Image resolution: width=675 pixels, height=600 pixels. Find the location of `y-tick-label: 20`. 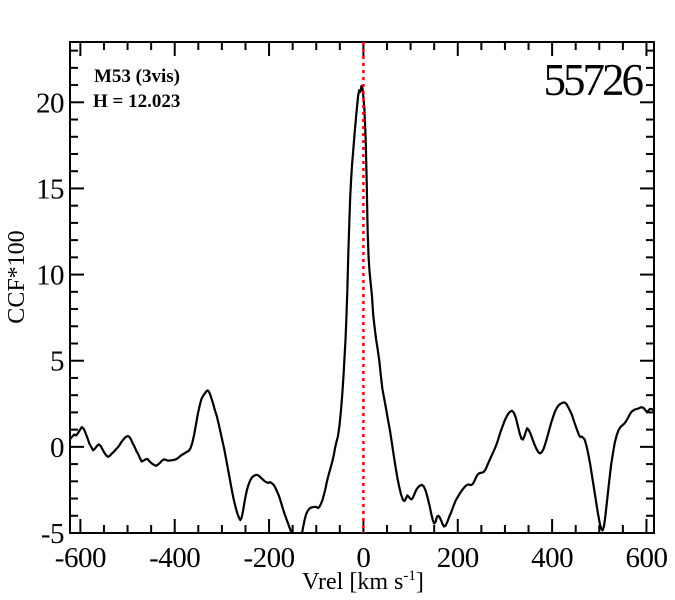

y-tick-label: 20 is located at coordinates (50, 103).